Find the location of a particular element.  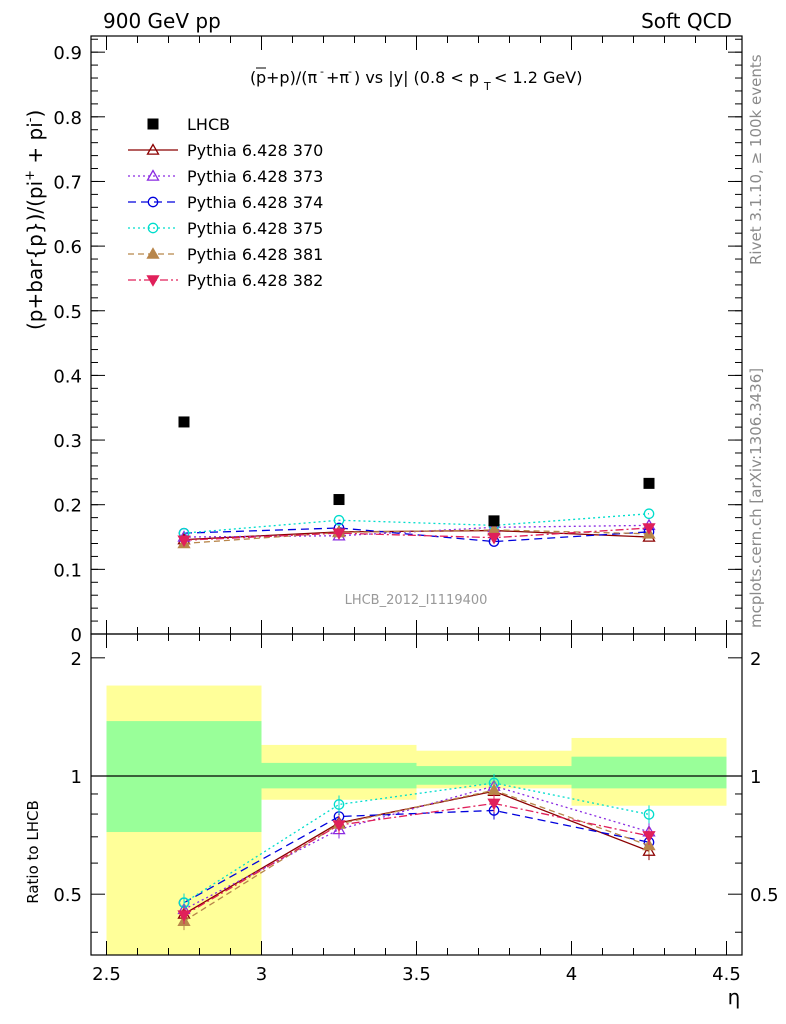

legend-entry: Pythia 6.428 382 is located at coordinates (225, 280).